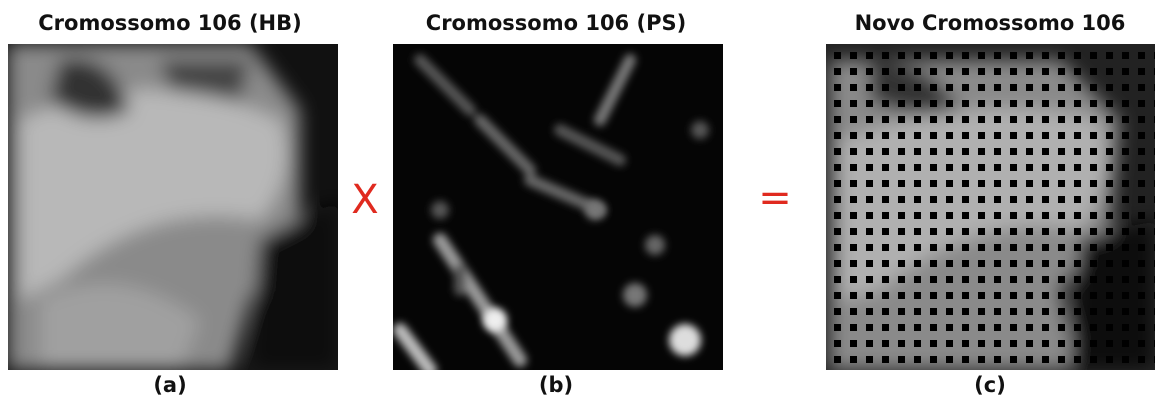 The image size is (1155, 401). What do you see at coordinates (556, 385) in the screenshot?
I see `panel-caption: (b)` at bounding box center [556, 385].